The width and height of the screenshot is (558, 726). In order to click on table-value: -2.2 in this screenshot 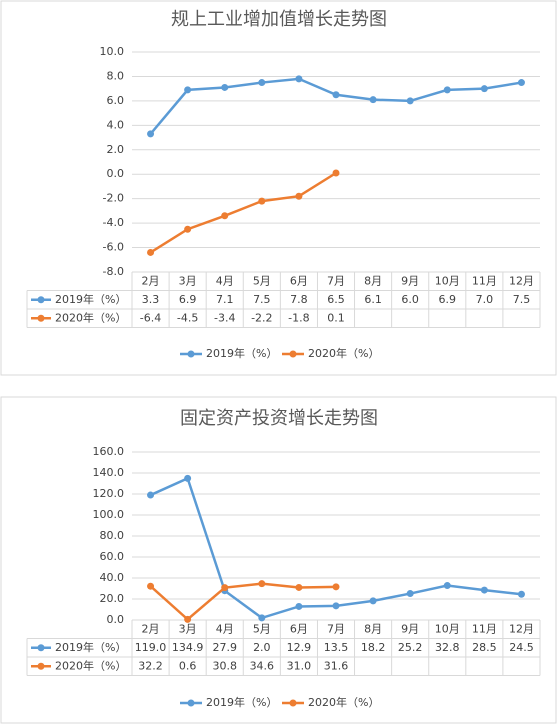, I will do `click(261, 317)`.